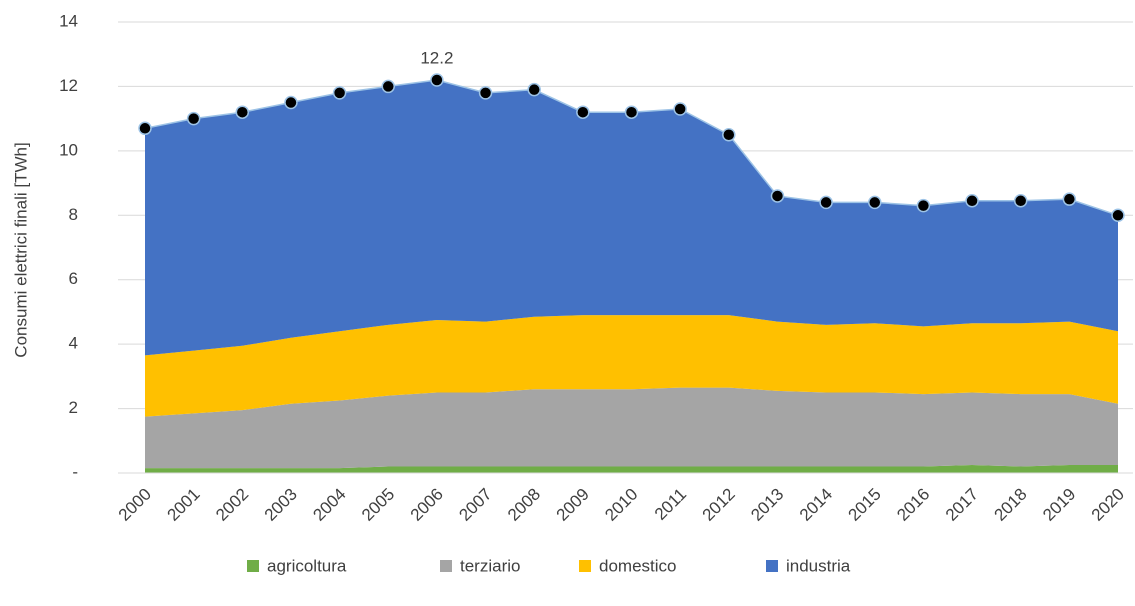  What do you see at coordinates (135, 505) in the screenshot?
I see `x-tick-label: 2000` at bounding box center [135, 505].